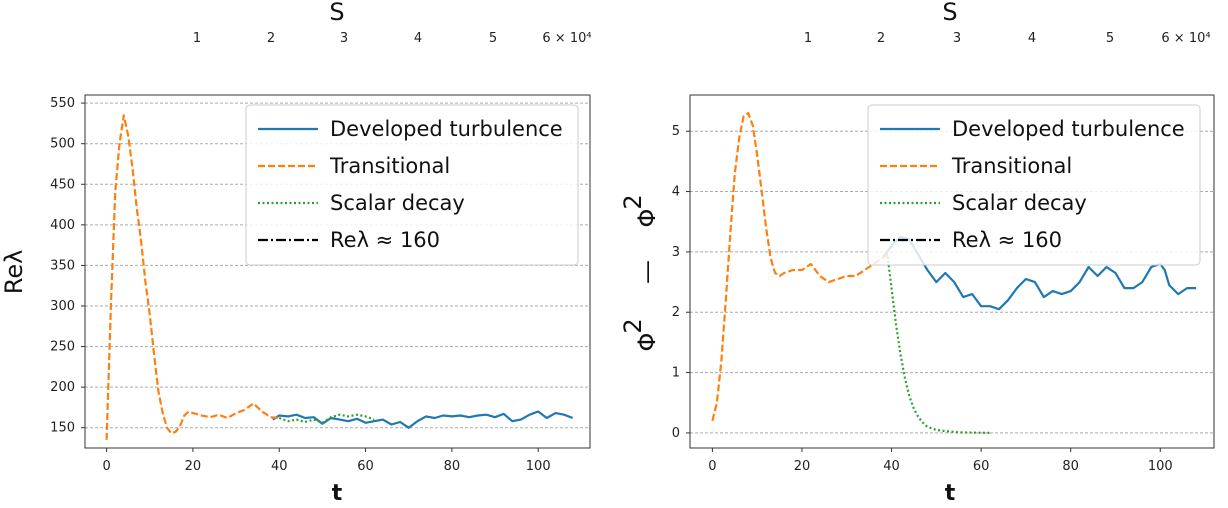  I want to click on y-tick-label: 550, so click(62, 103).